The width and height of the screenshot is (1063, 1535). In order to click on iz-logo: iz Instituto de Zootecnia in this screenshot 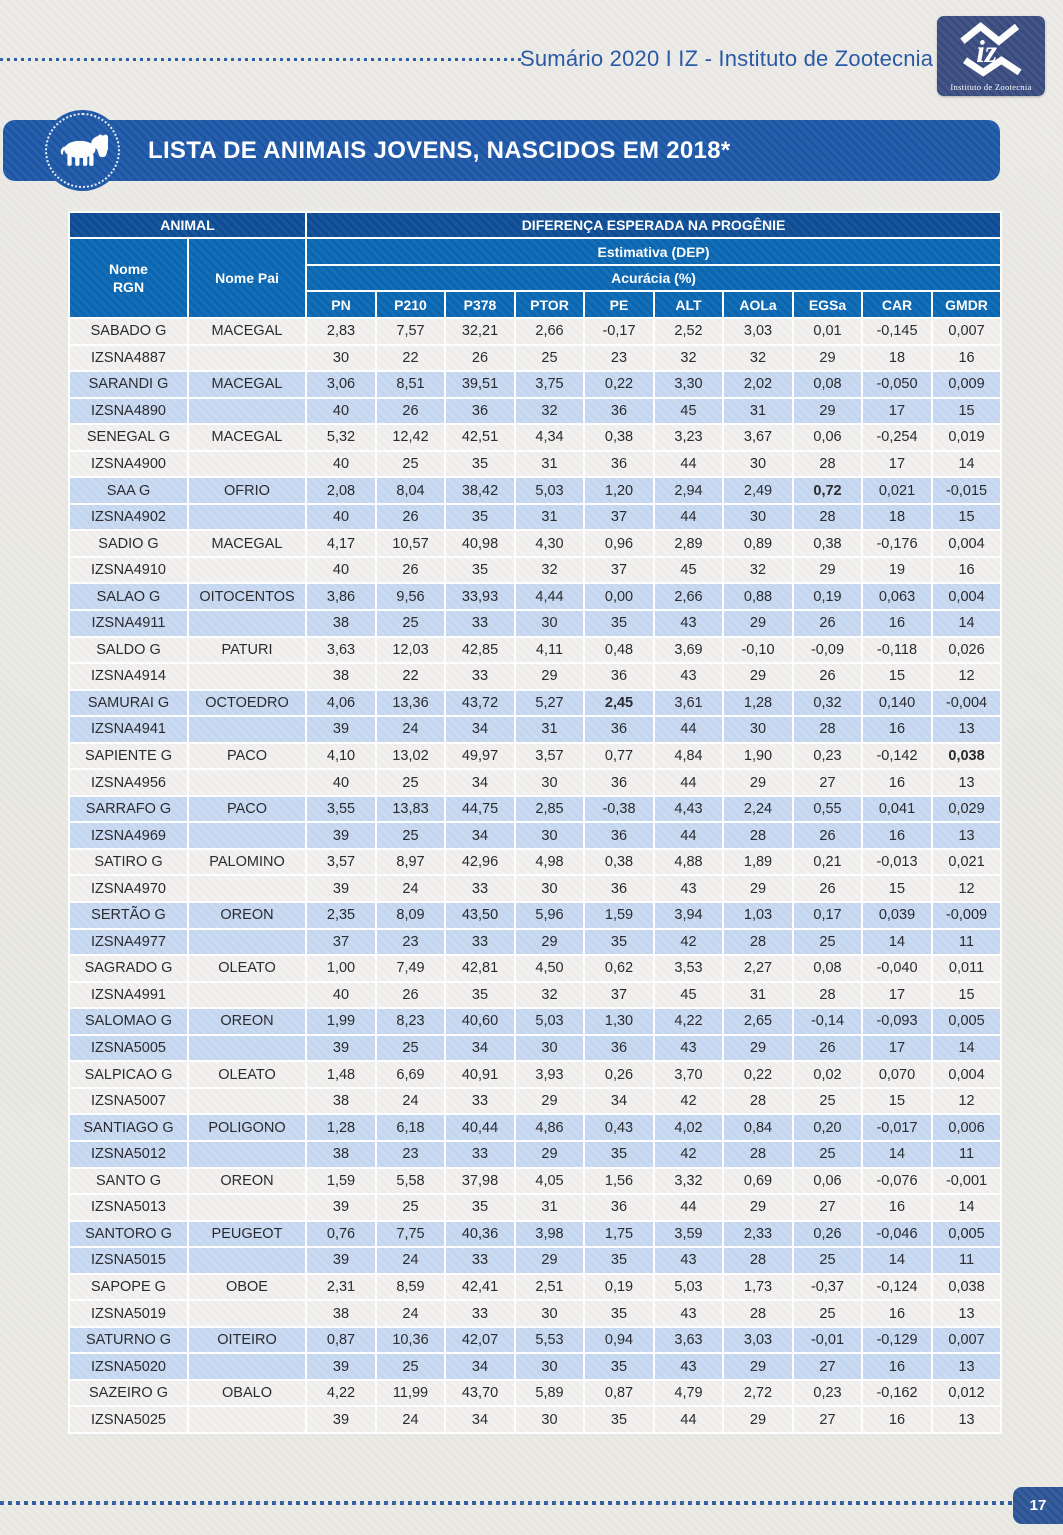, I will do `click(991, 56)`.